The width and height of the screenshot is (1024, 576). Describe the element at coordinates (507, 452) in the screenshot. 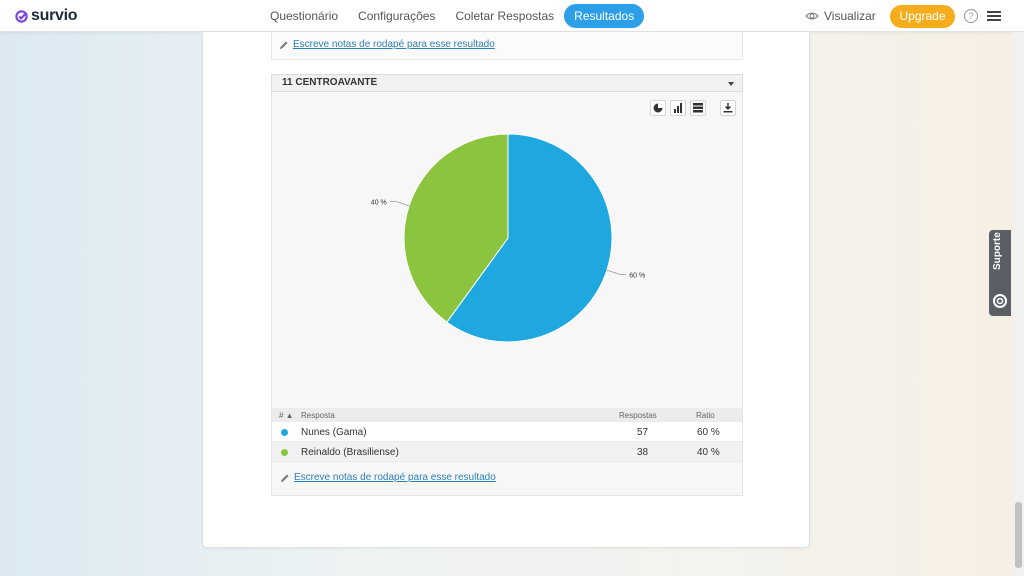

I see `table-row: Reinaldo (Brasiliense) 38 40 %` at that location.